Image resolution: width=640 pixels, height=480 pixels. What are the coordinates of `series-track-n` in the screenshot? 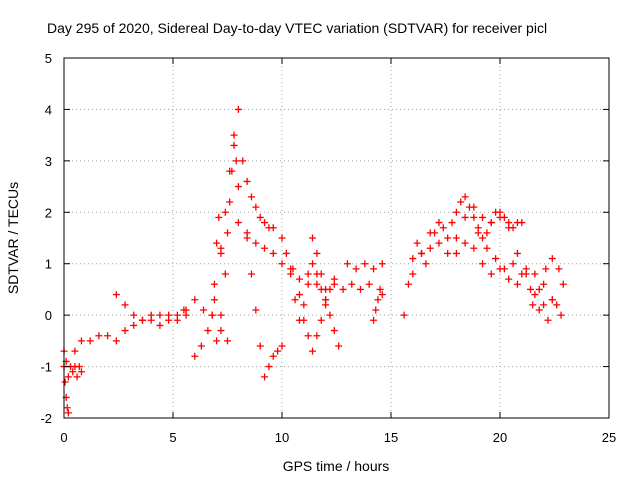 It's located at (364, 266).